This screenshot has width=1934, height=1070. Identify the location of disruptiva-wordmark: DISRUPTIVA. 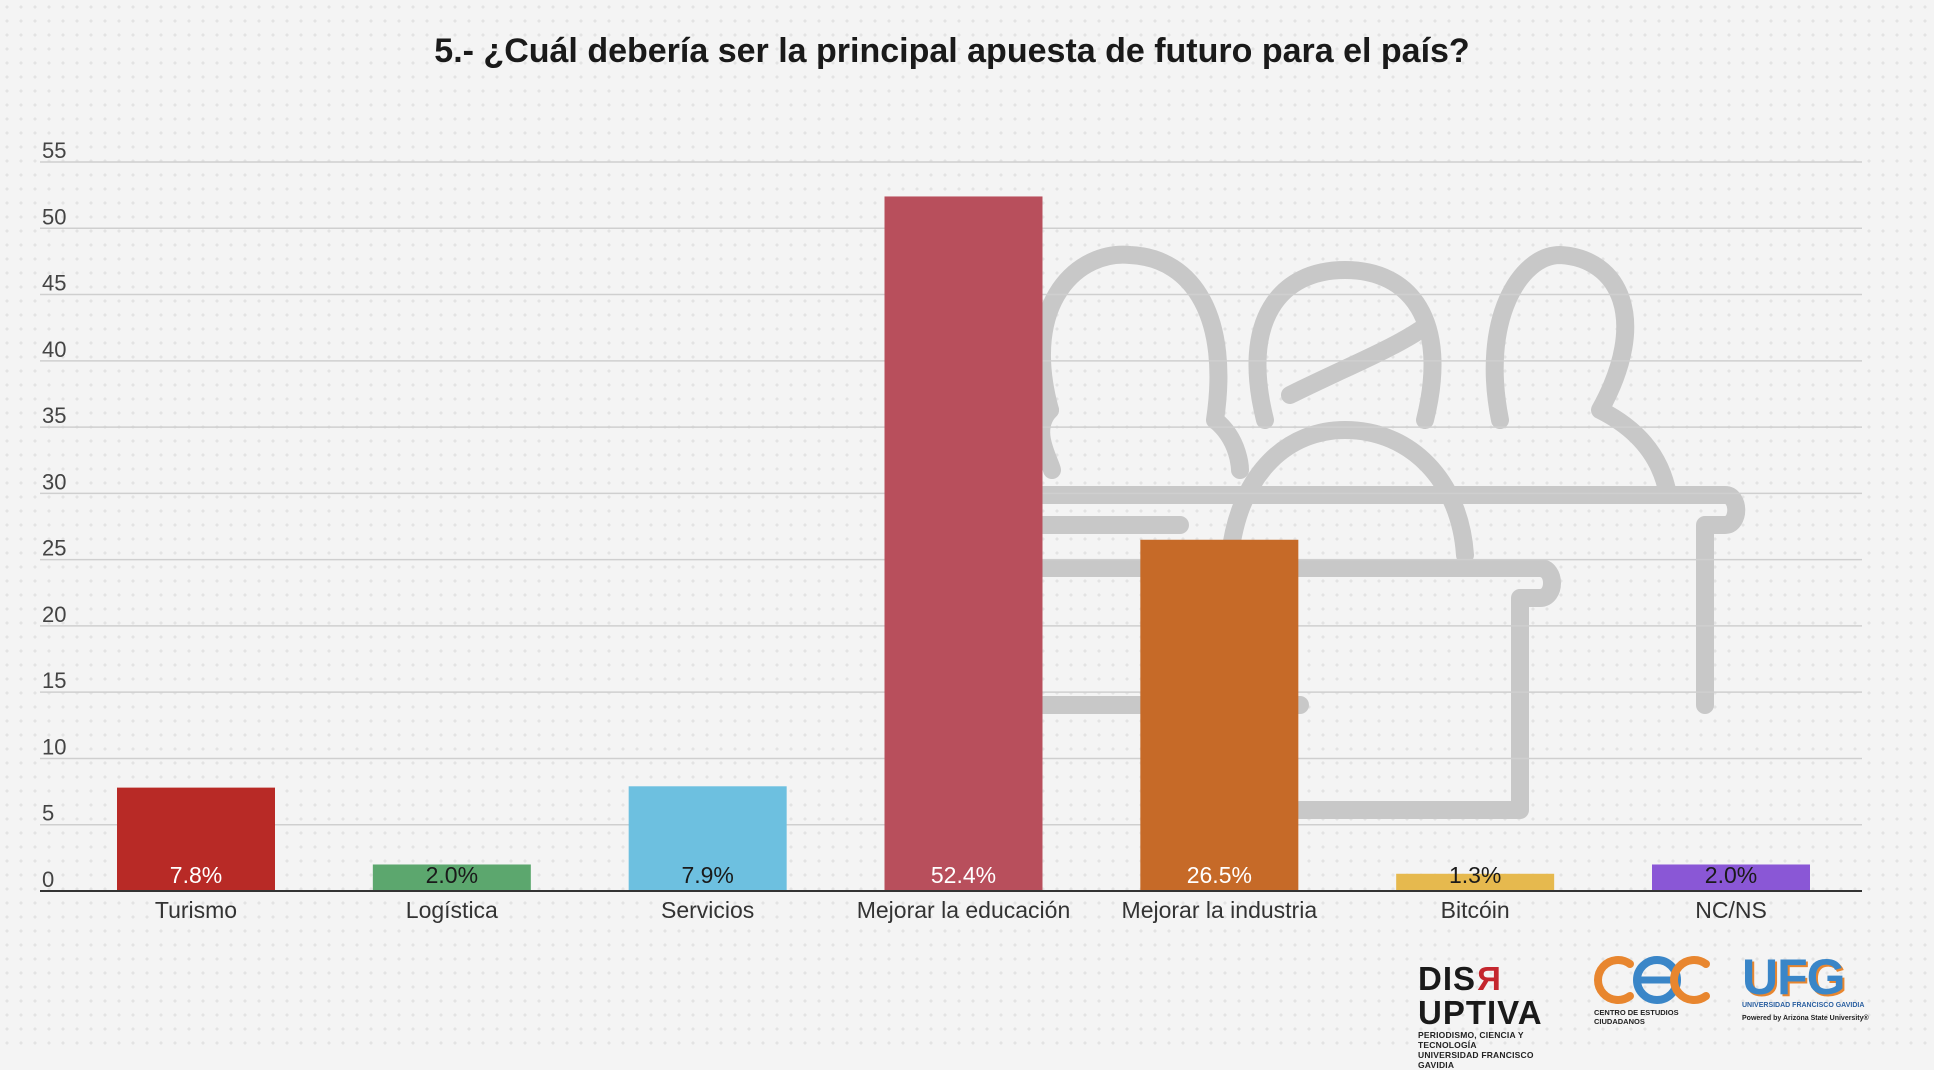
(1480, 995).